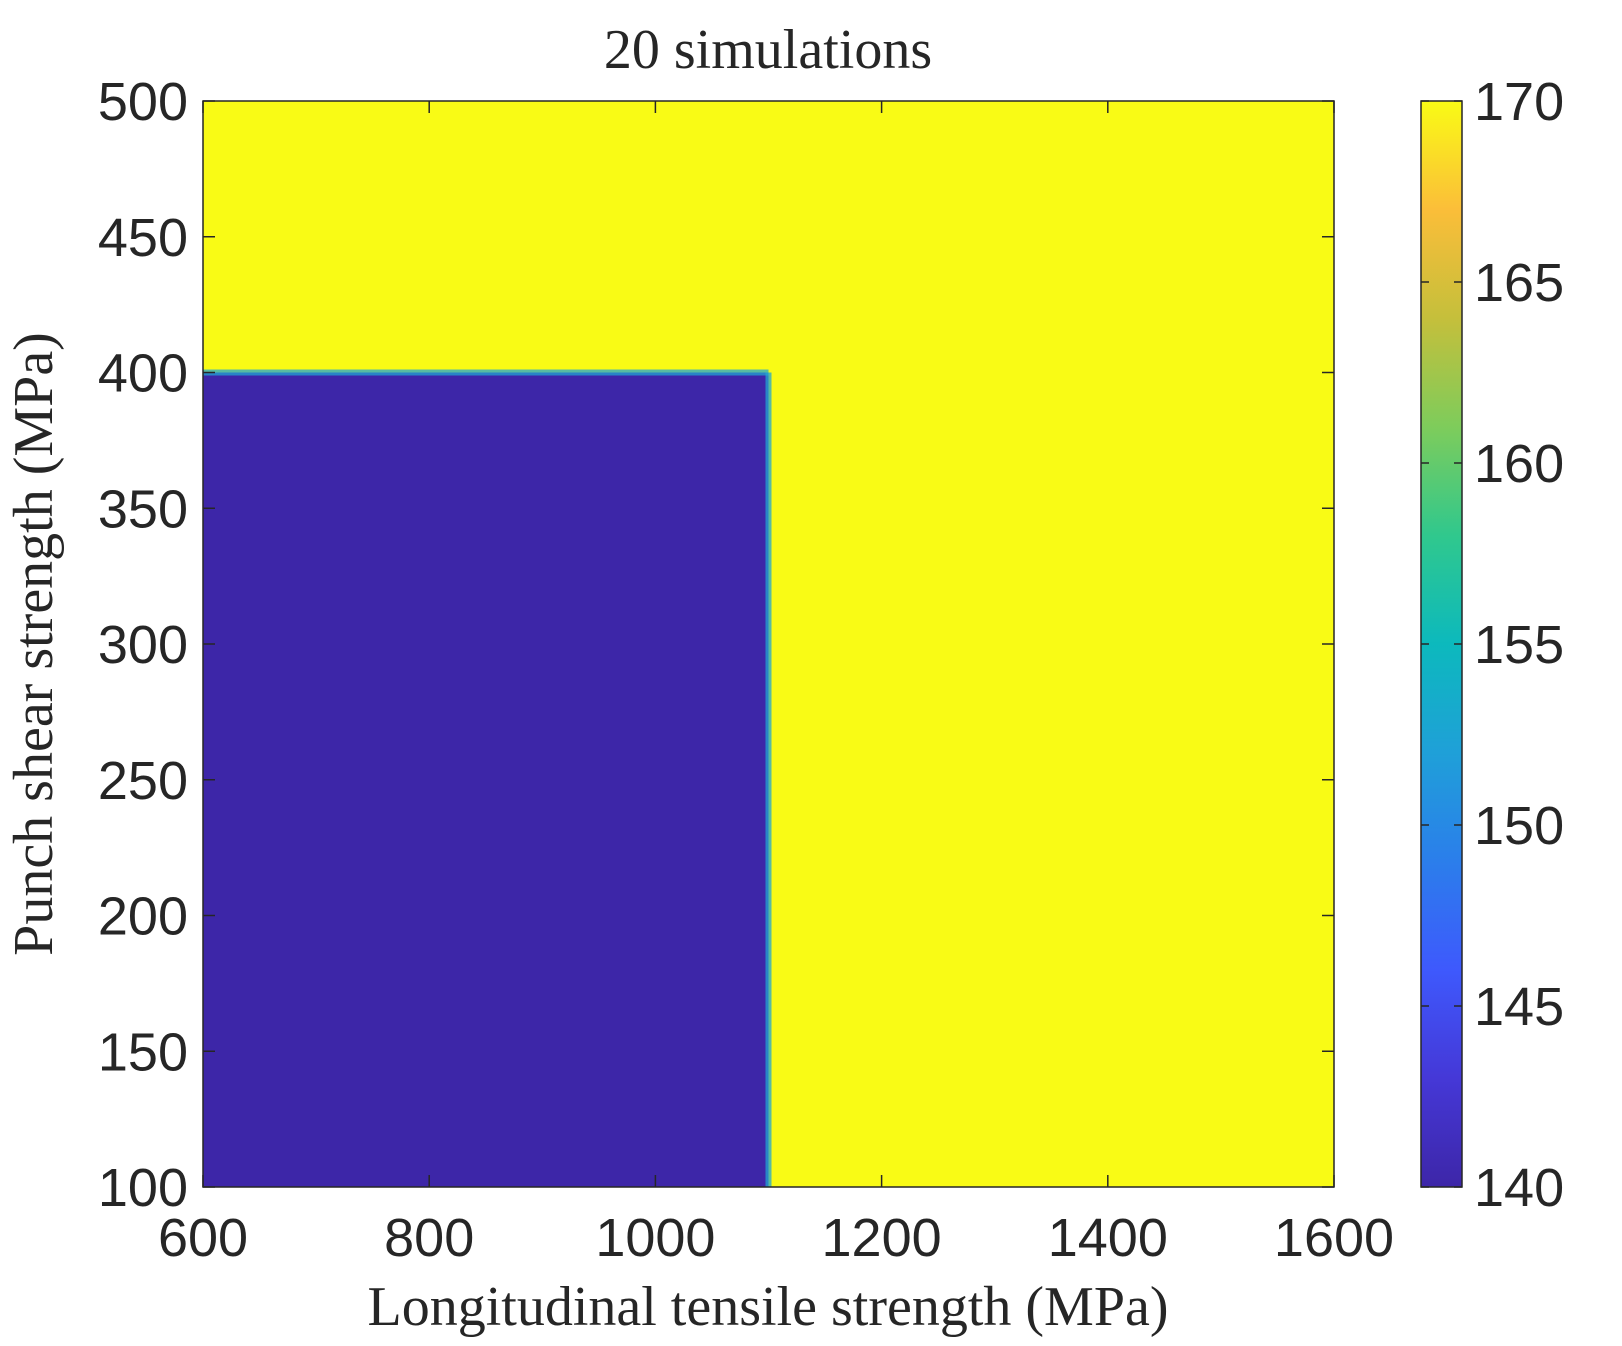 The image size is (1622, 1346). I want to click on colorbar-tick-label: 155, so click(1519, 645).